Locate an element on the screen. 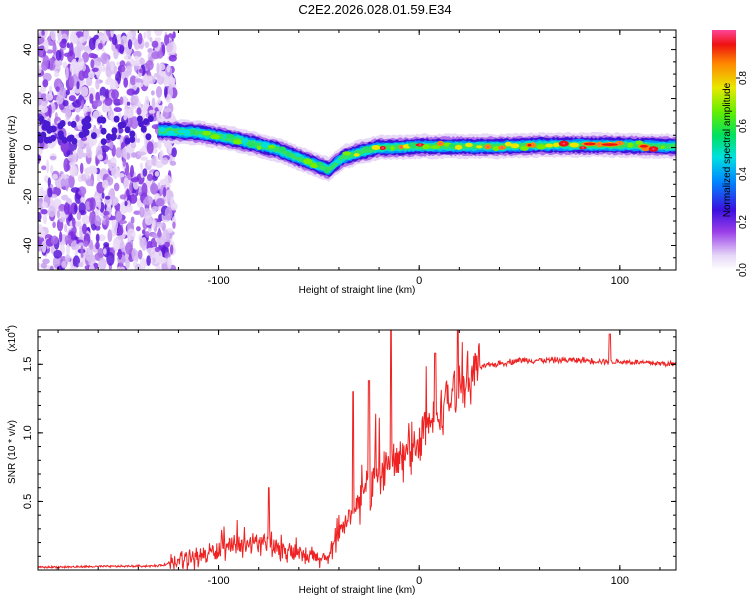  y-tick-label: 0 is located at coordinates (28, 147).